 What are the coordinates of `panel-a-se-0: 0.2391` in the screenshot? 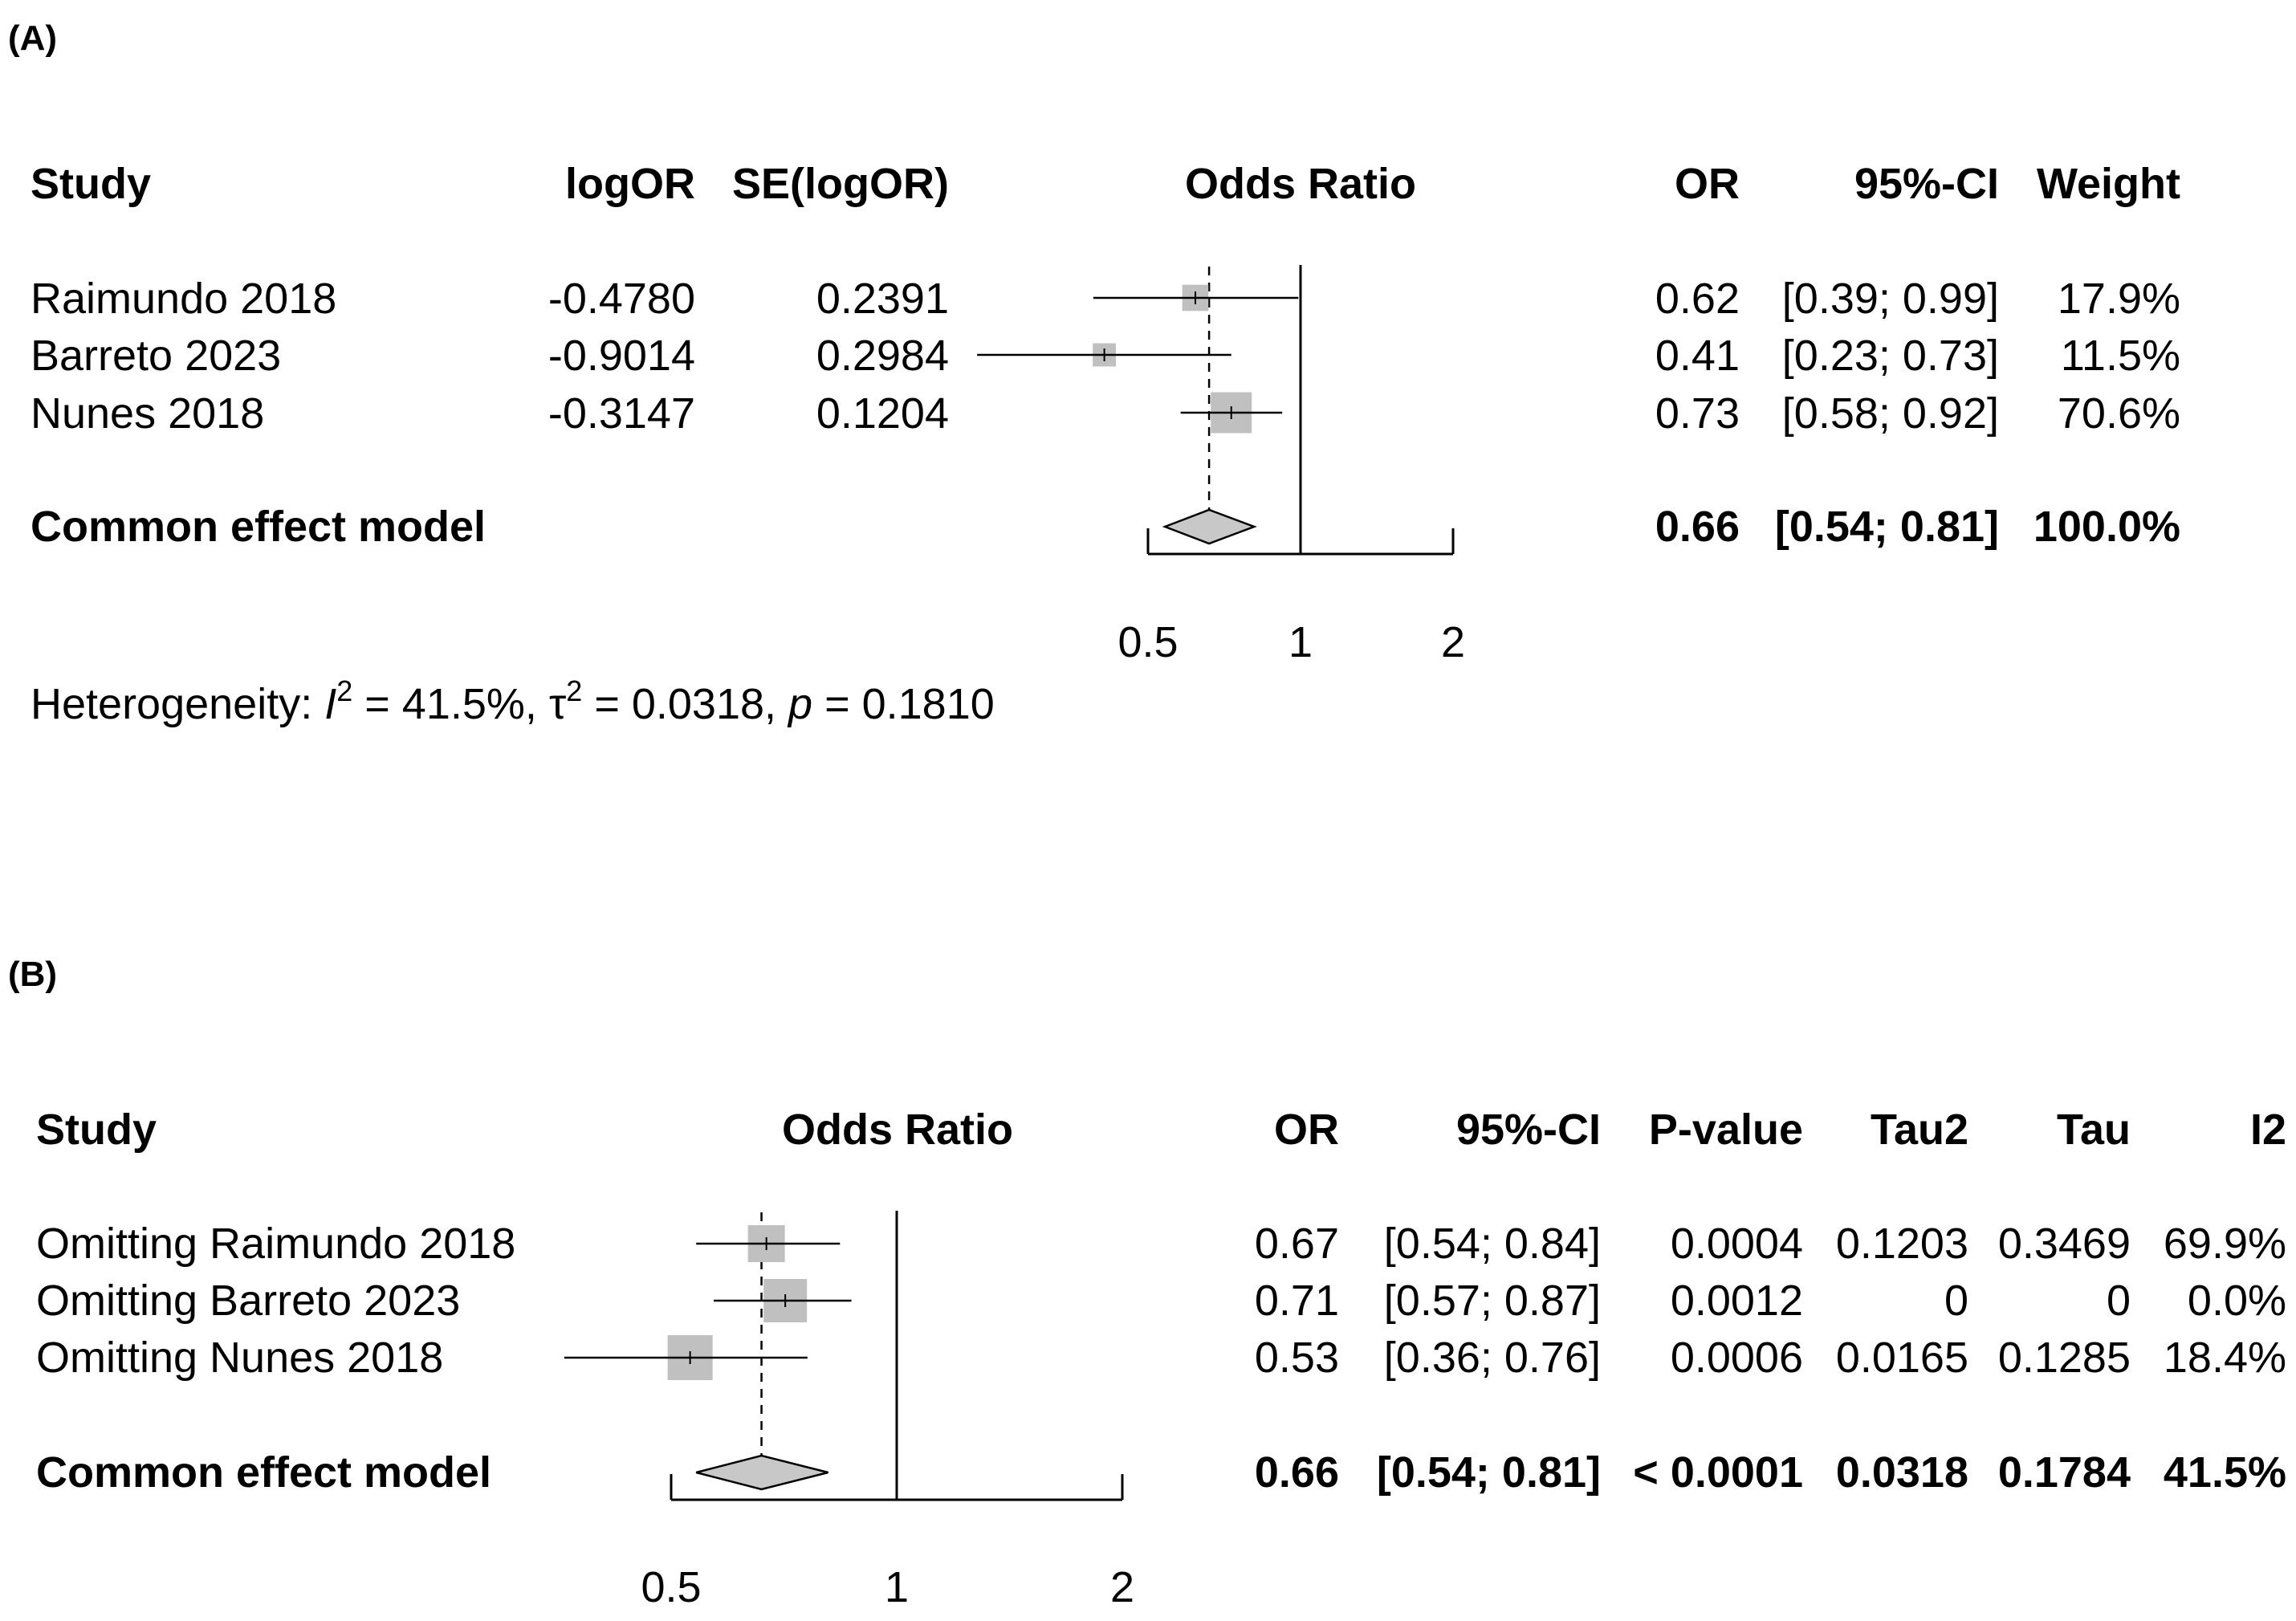 It's located at (882, 299).